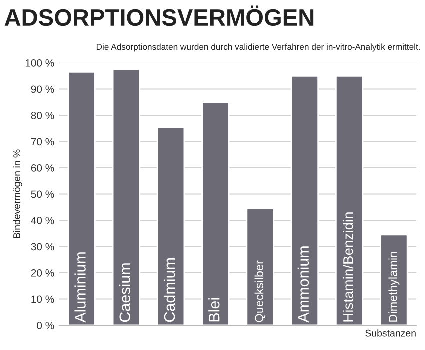  Describe the element at coordinates (42, 194) in the screenshot. I see `y-tick-label: 50 %` at that location.